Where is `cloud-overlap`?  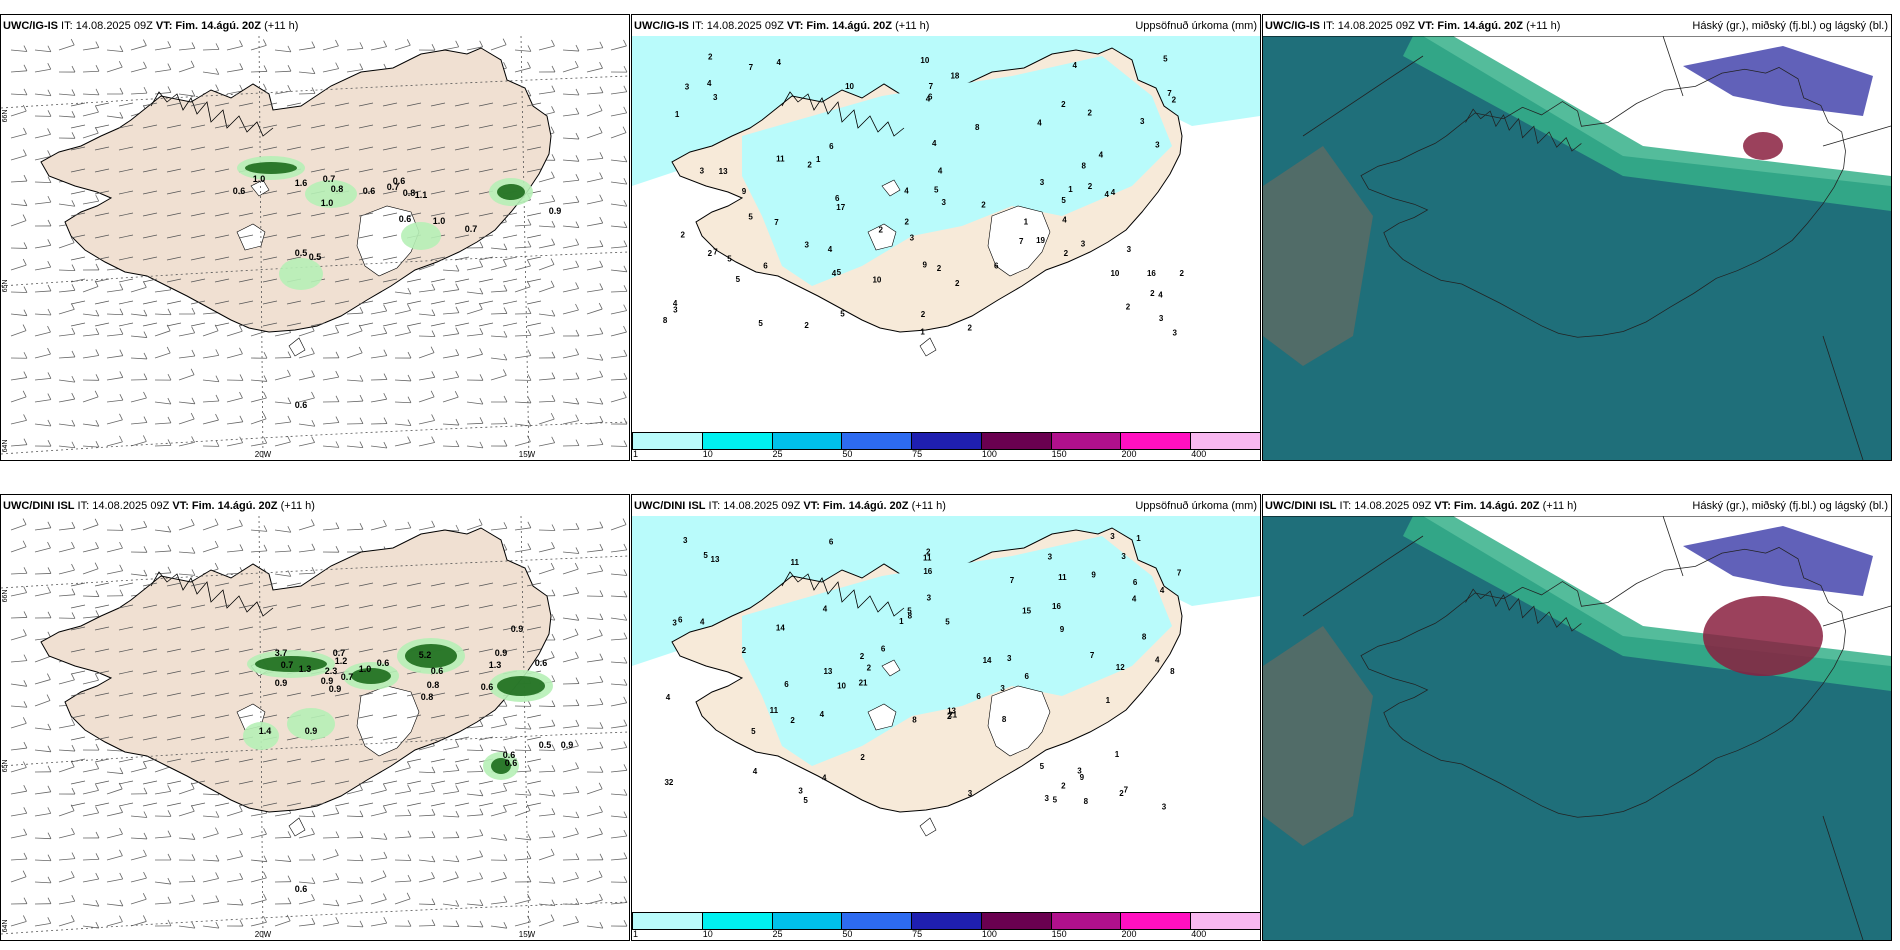
cloud-overlap is located at coordinates (1318, 736).